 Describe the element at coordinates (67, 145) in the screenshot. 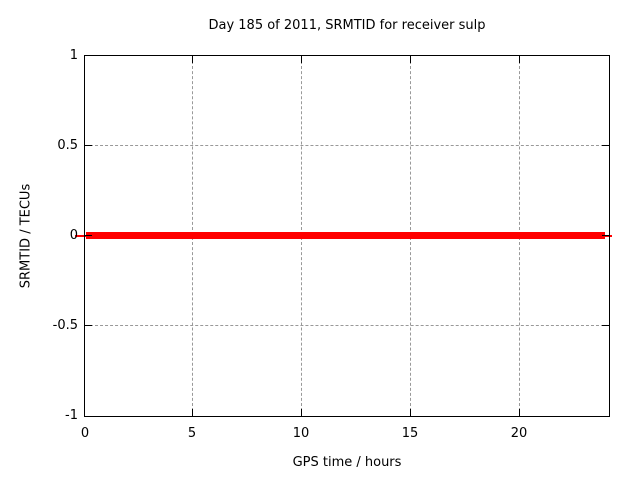

I see `y-tick-label-0p5: 0.5` at that location.